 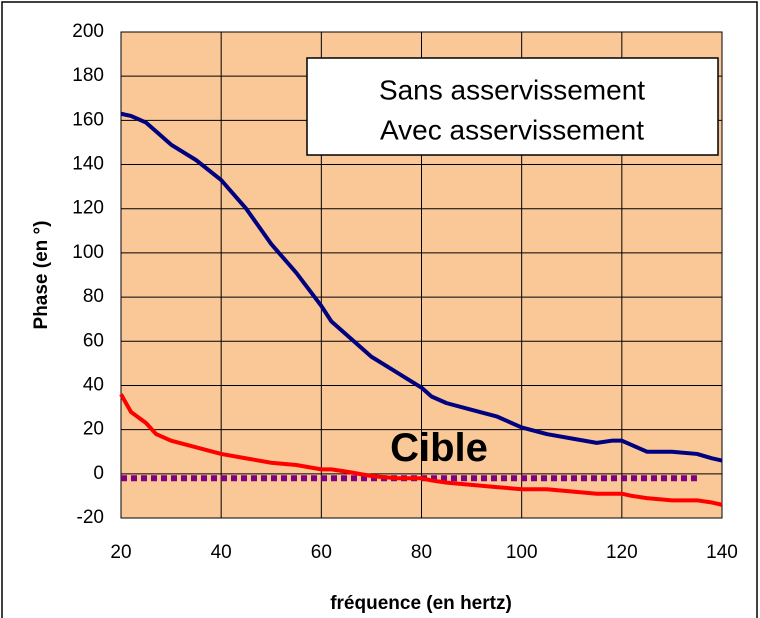 I want to click on x-tick-label: 120, so click(x=622, y=552).